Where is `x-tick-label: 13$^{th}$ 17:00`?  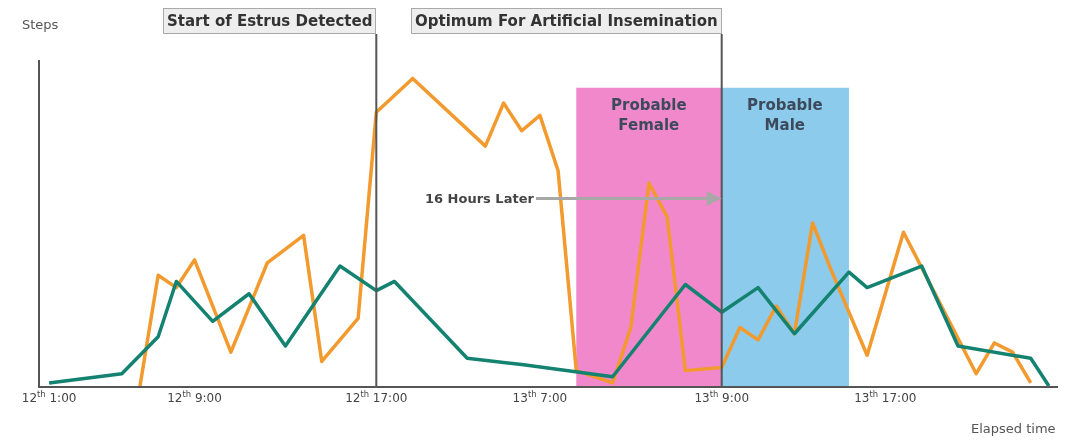
x-tick-label: 13$^{th}$ 17:00 is located at coordinates (885, 397).